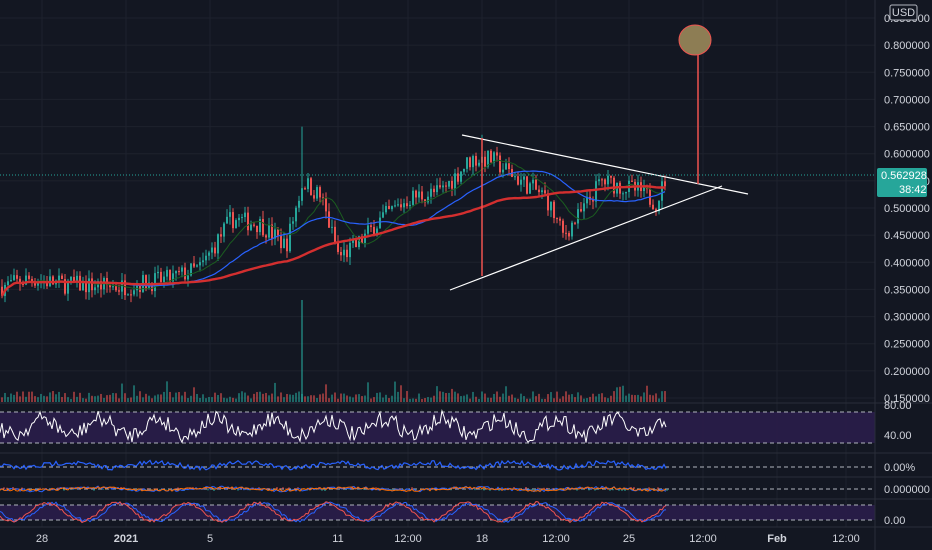 Image resolution: width=932 pixels, height=550 pixels. Describe the element at coordinates (913, 190) in the screenshot. I see `countdown-value: 38:42` at that location.